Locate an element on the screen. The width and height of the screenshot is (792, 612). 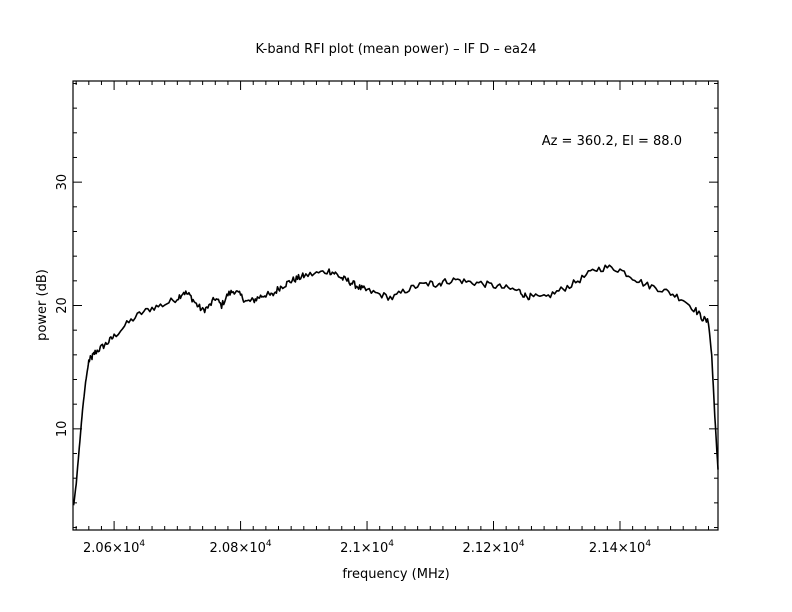
x-tick-label: 2.08×104 is located at coordinates (241, 547).